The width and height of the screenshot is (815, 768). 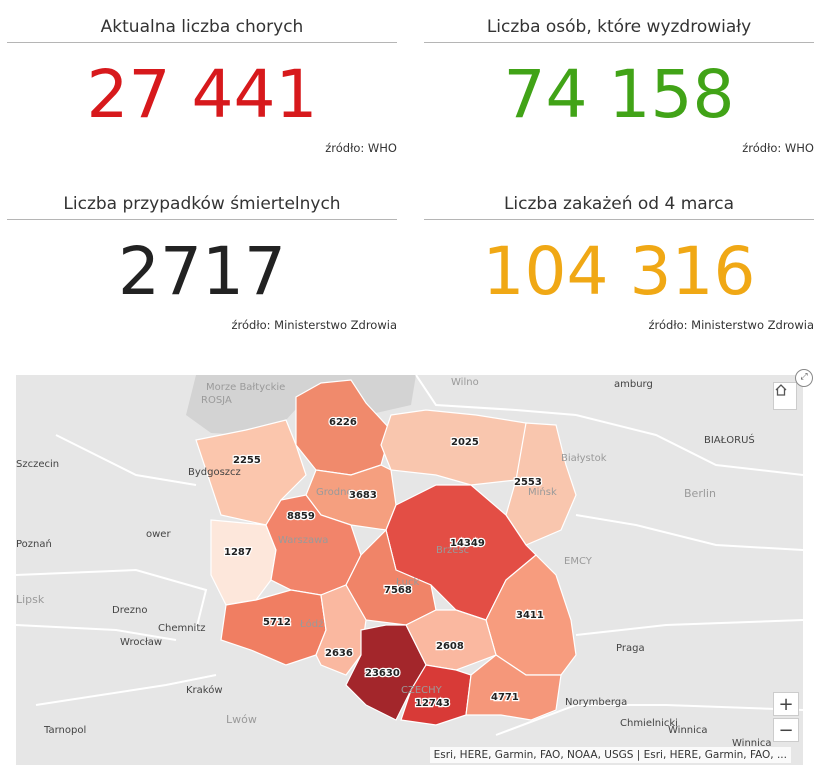 I want to click on baltic-sea, so click(x=301, y=405).